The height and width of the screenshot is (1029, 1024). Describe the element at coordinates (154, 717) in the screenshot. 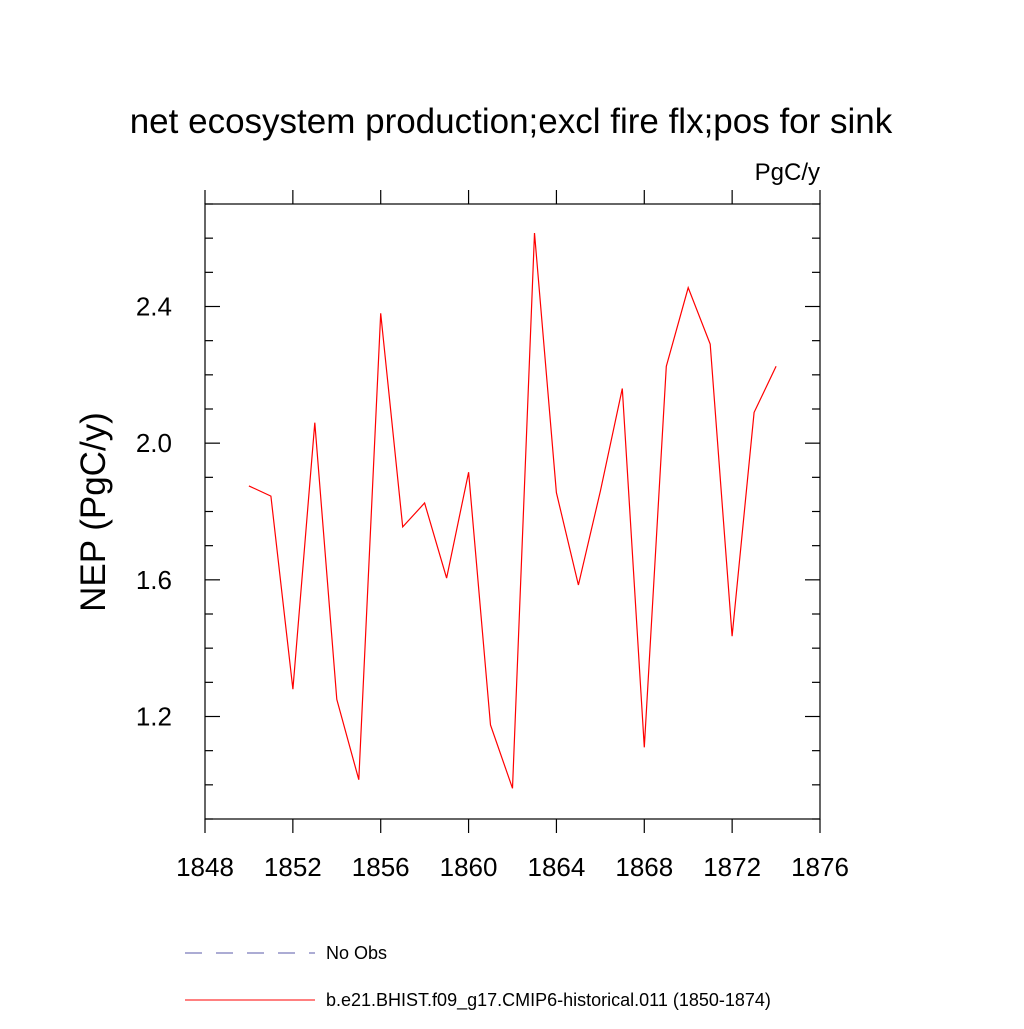

I see `y-tick-label: 1.2` at that location.